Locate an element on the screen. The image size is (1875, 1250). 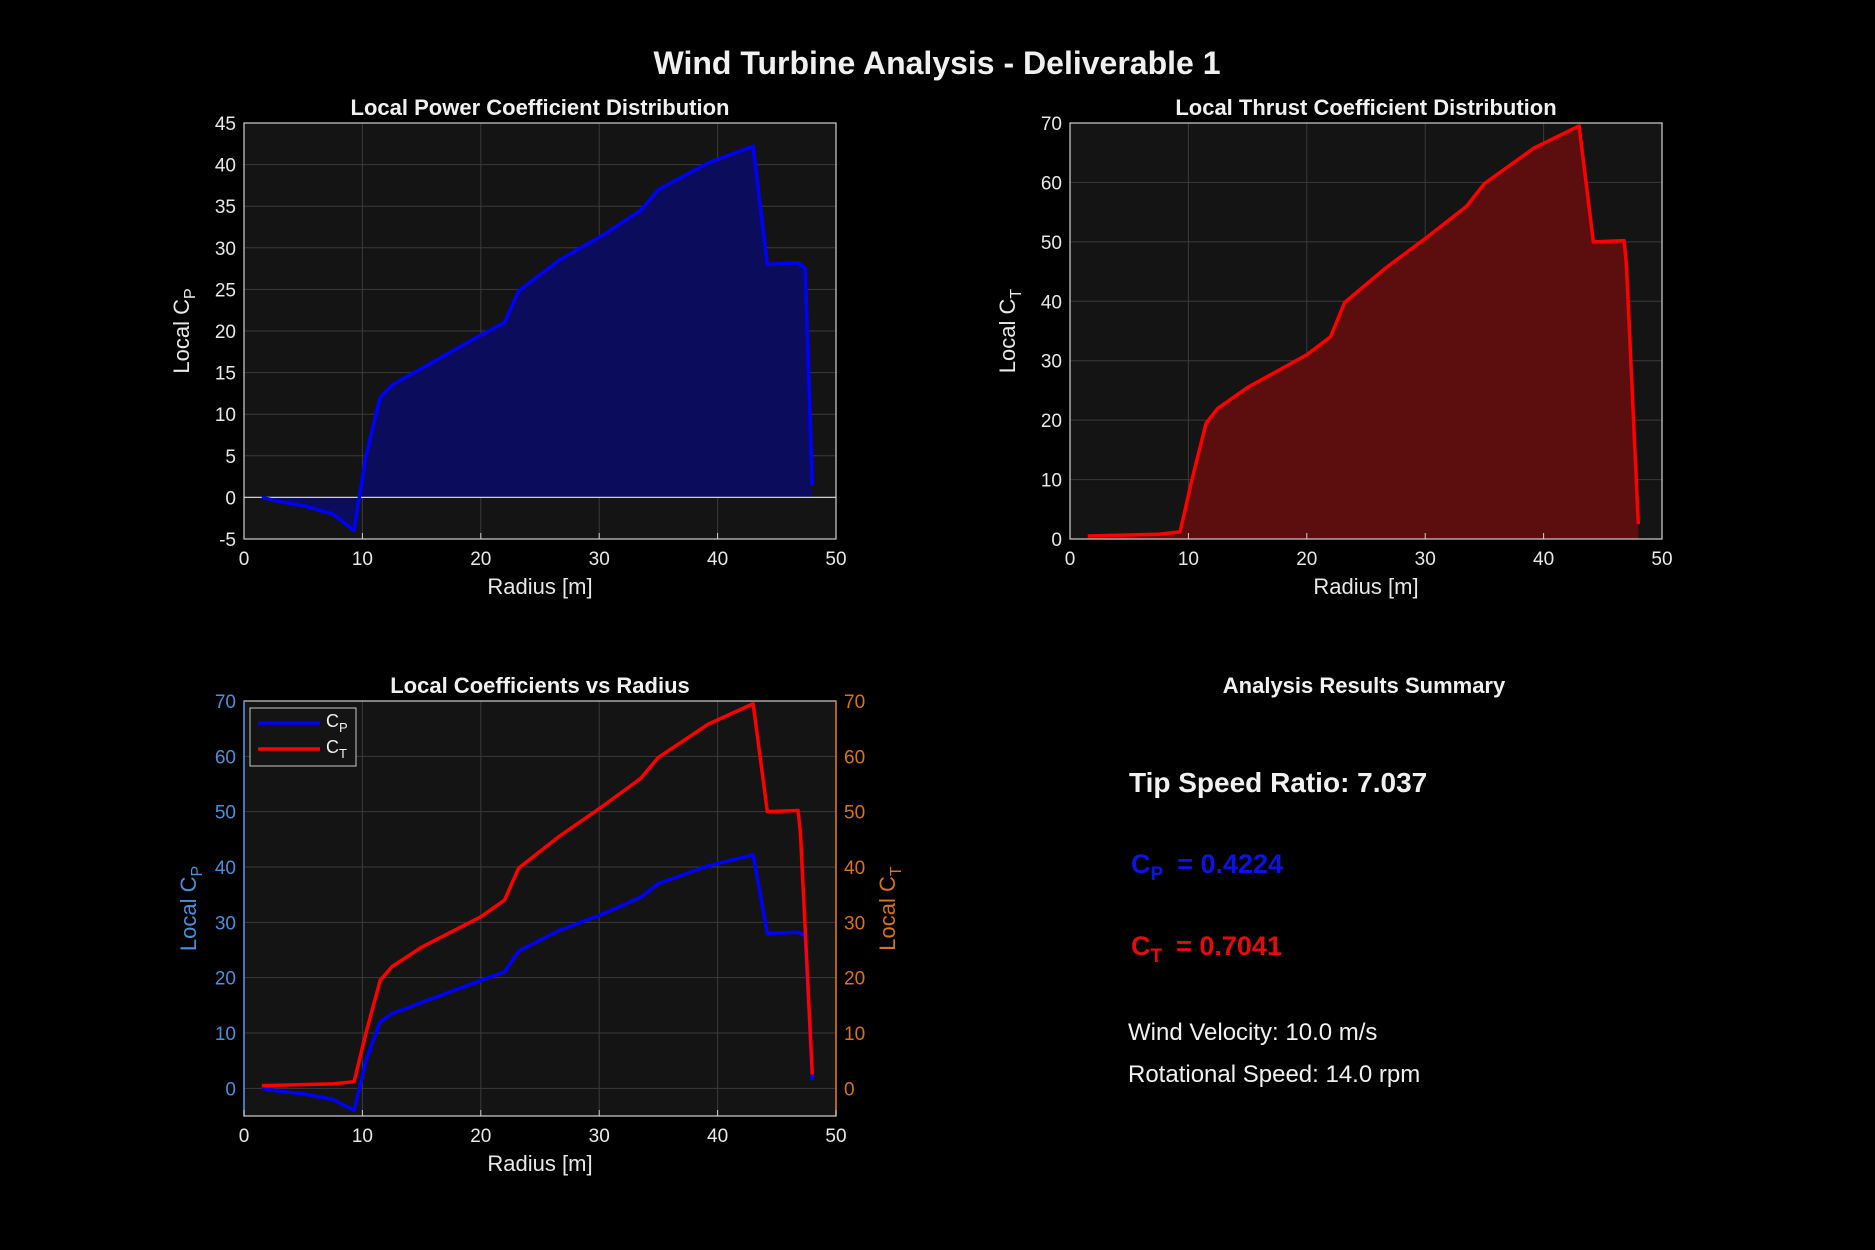
dual-ytick-right-label: 30 is located at coordinates (854, 923).